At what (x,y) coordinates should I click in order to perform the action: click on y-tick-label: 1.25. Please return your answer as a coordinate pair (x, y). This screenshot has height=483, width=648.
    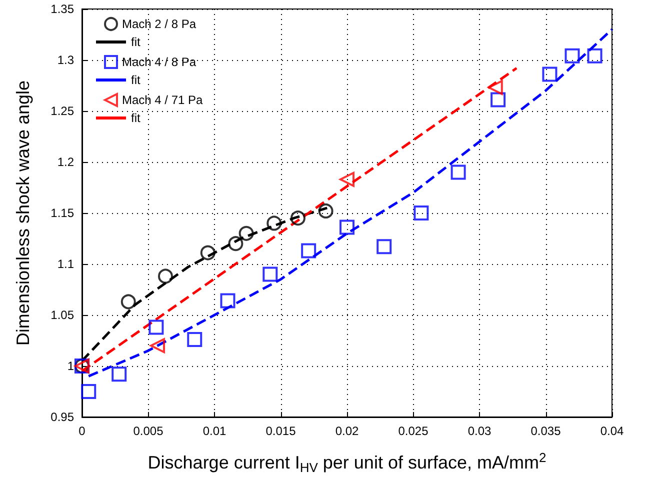
    Looking at the image, I should click on (62, 111).